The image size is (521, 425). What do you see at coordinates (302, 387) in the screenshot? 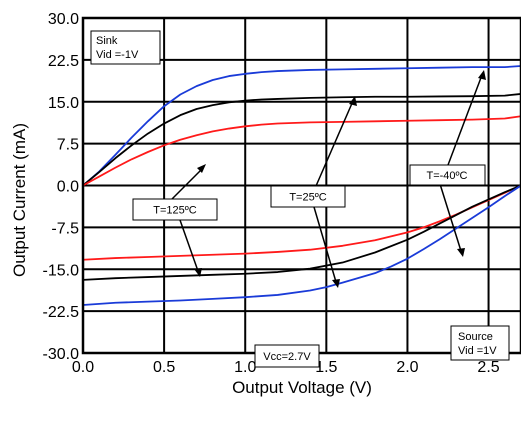
I see `x-axis-title: Output Voltage (V)` at bounding box center [302, 387].